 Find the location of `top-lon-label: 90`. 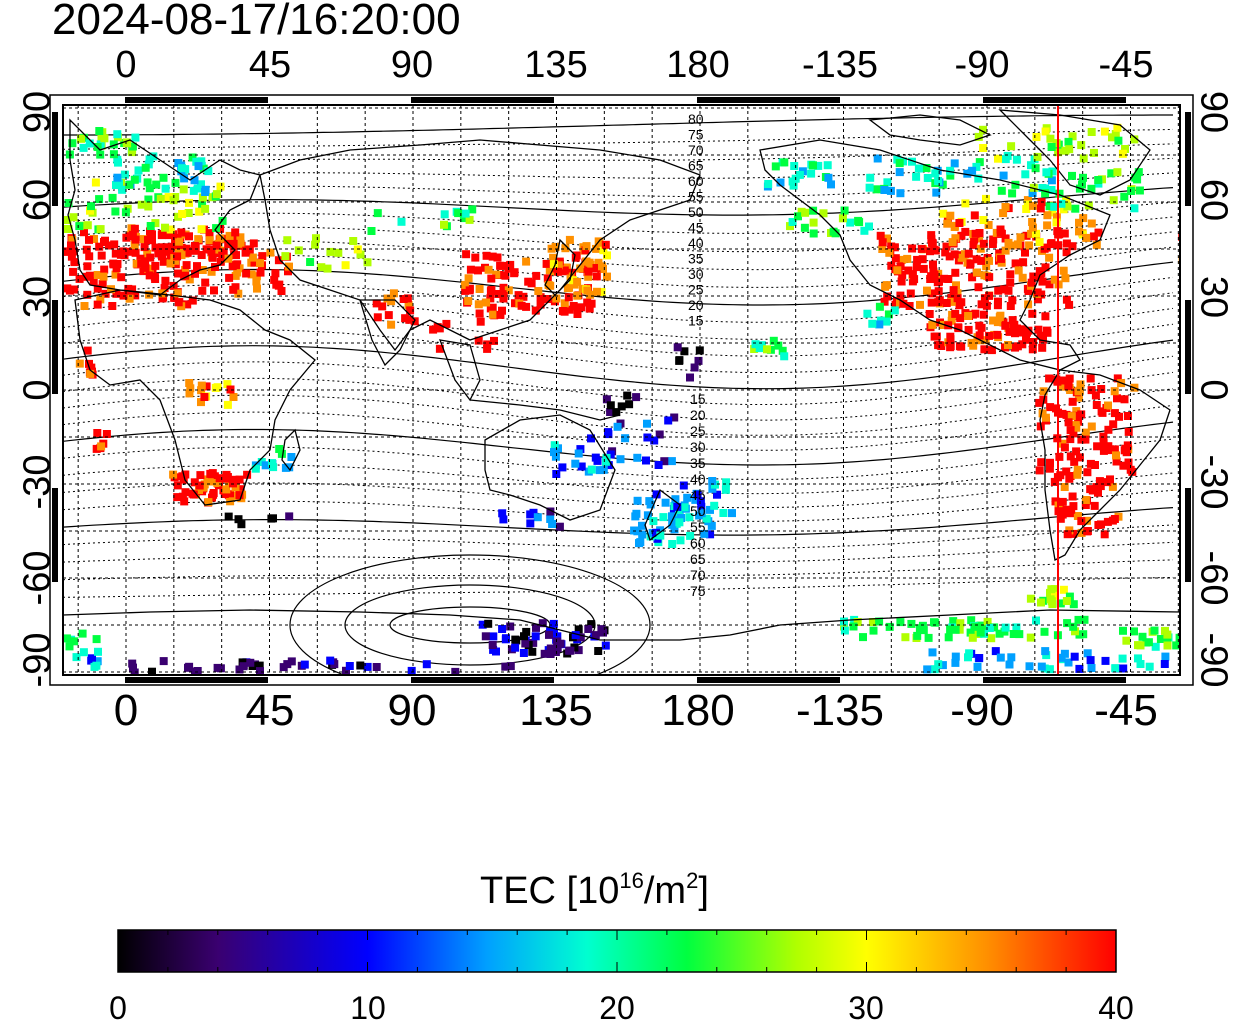

top-lon-label: 90 is located at coordinates (412, 65).